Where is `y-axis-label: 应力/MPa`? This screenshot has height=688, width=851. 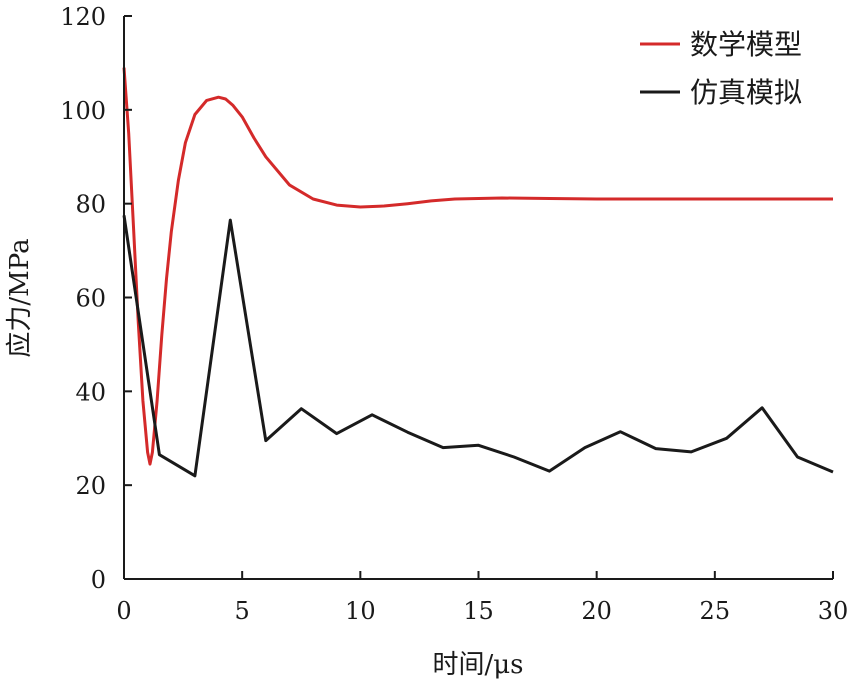 y-axis-label: 应力/MPa is located at coordinates (20, 297).